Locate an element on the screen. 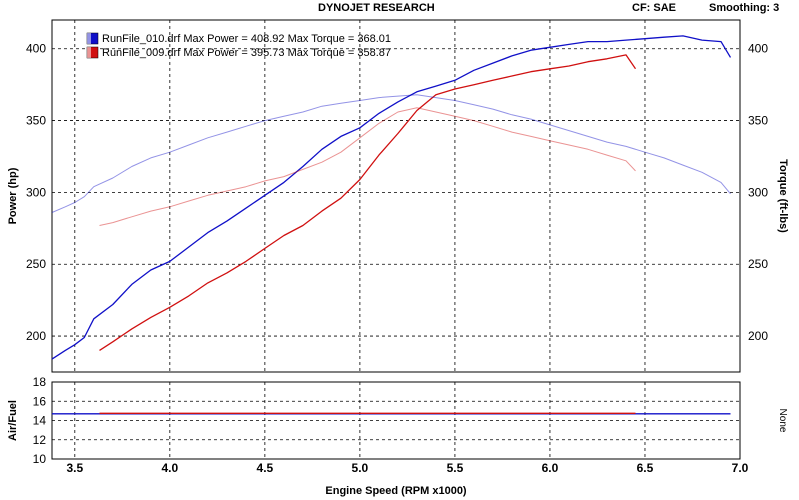 This screenshot has width=799, height=500. y2-tick-label-5: 400 is located at coordinates (758, 49).